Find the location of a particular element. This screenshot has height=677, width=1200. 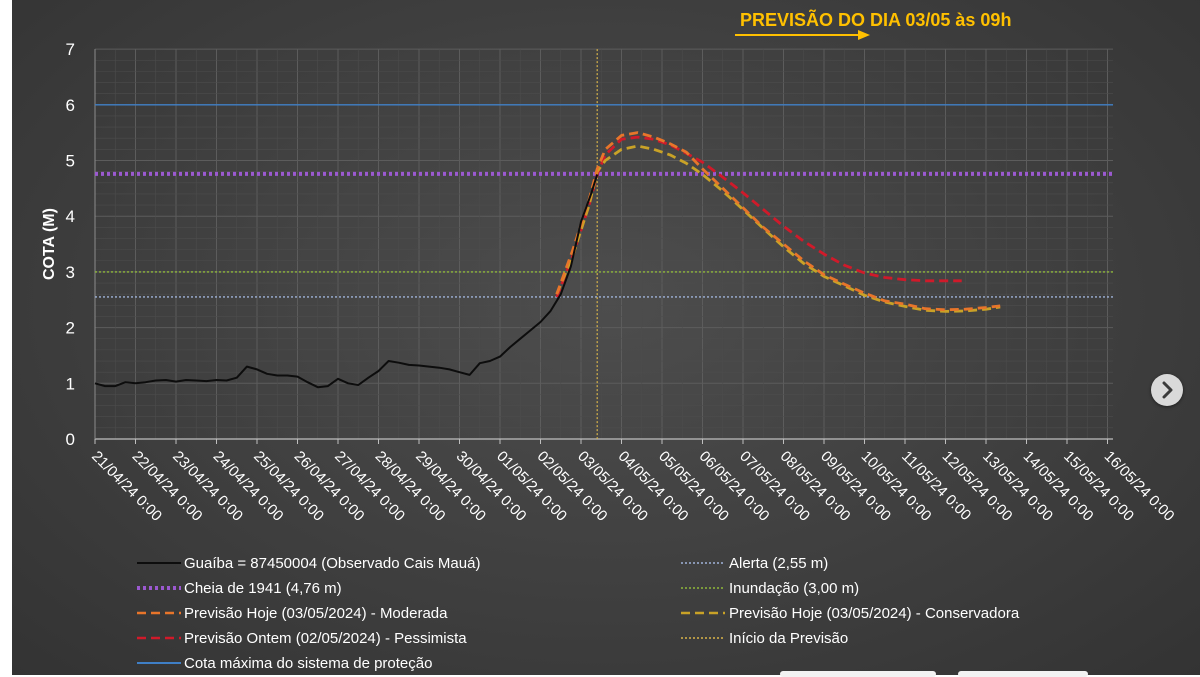

legend-label: Alerta (2,55 m) is located at coordinates (778, 563).